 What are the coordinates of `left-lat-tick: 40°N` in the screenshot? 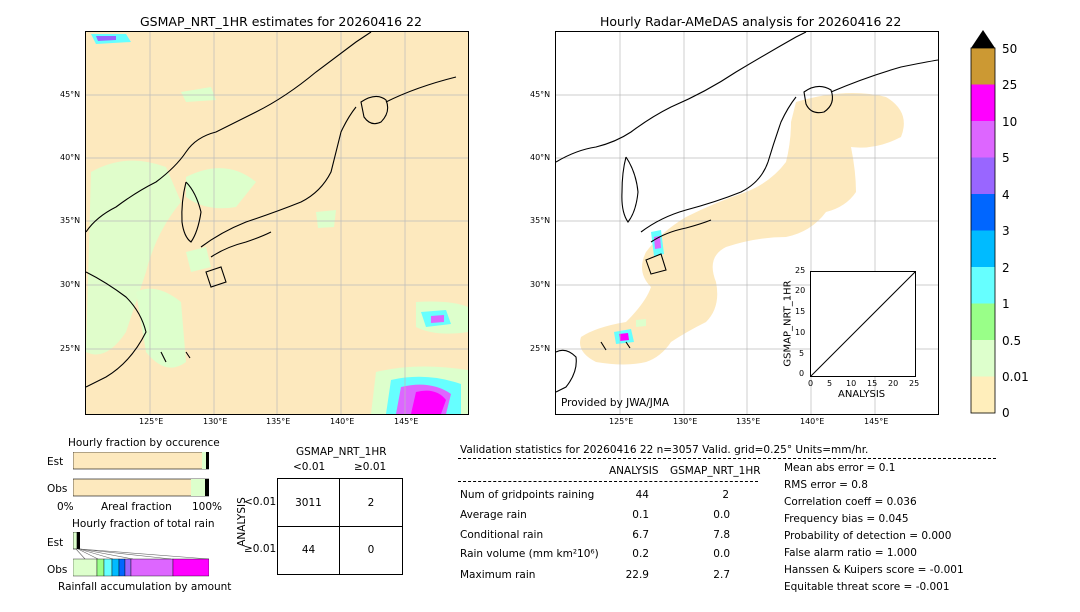 It's located at (70, 157).